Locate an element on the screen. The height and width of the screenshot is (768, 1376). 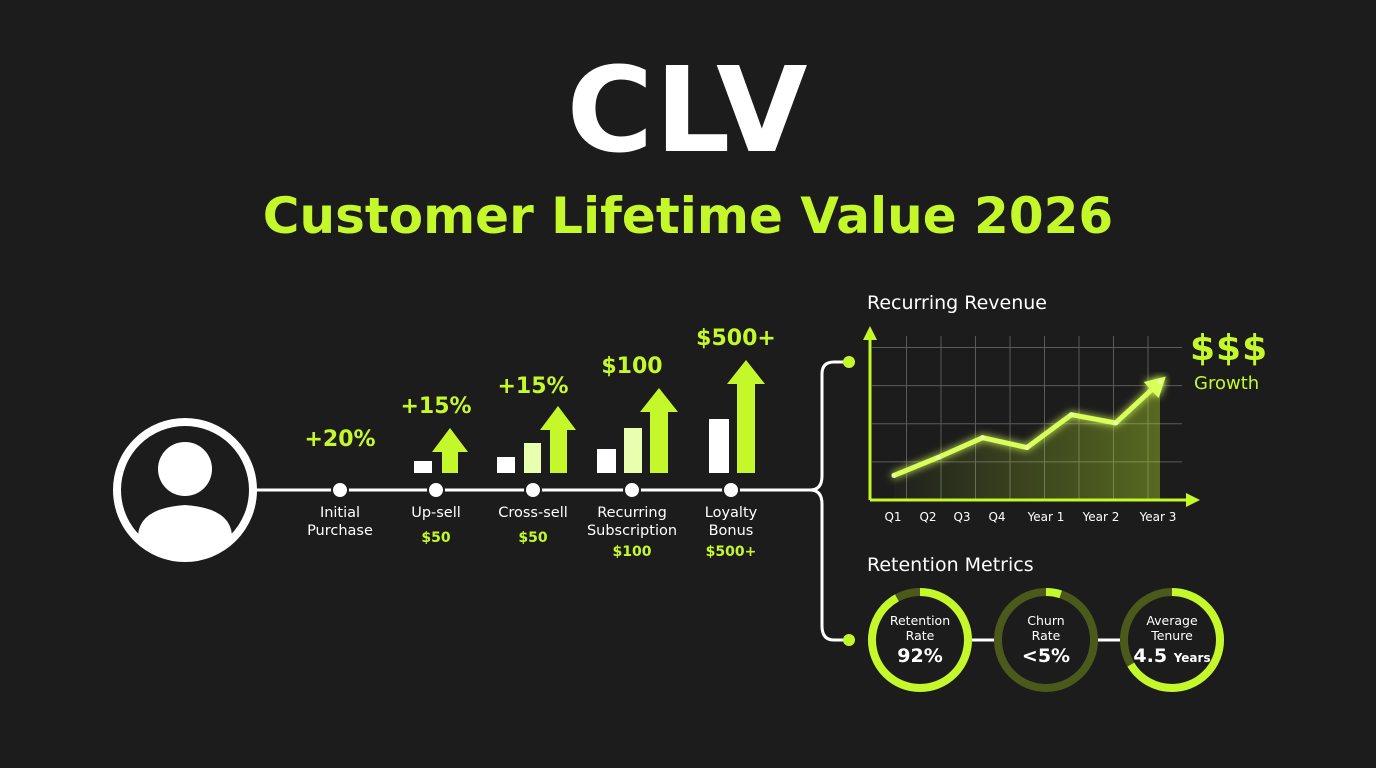
revenue-chart-title: Recurring Revenue is located at coordinates (957, 303).